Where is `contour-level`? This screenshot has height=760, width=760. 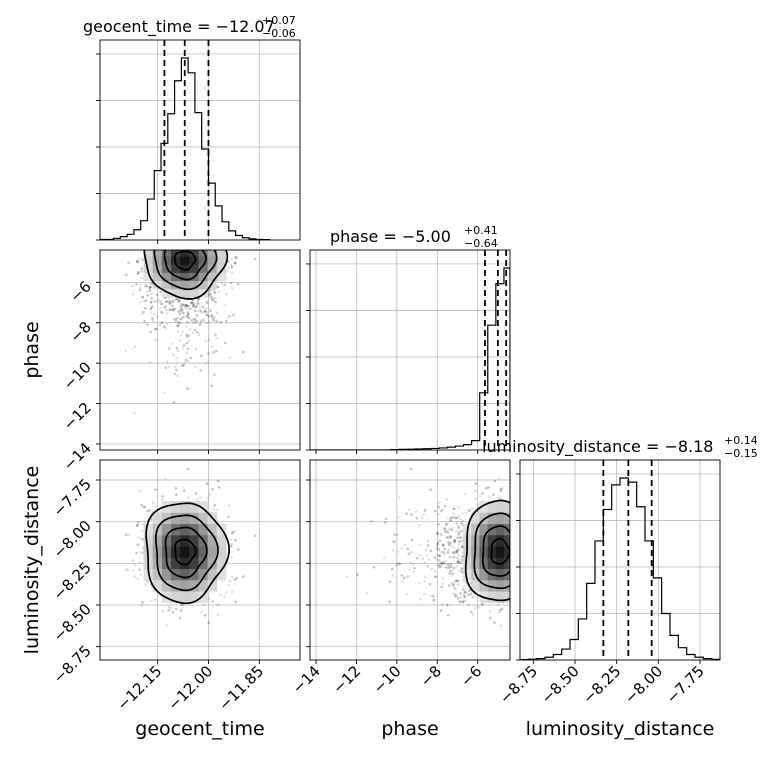 contour-level is located at coordinates (186, 552).